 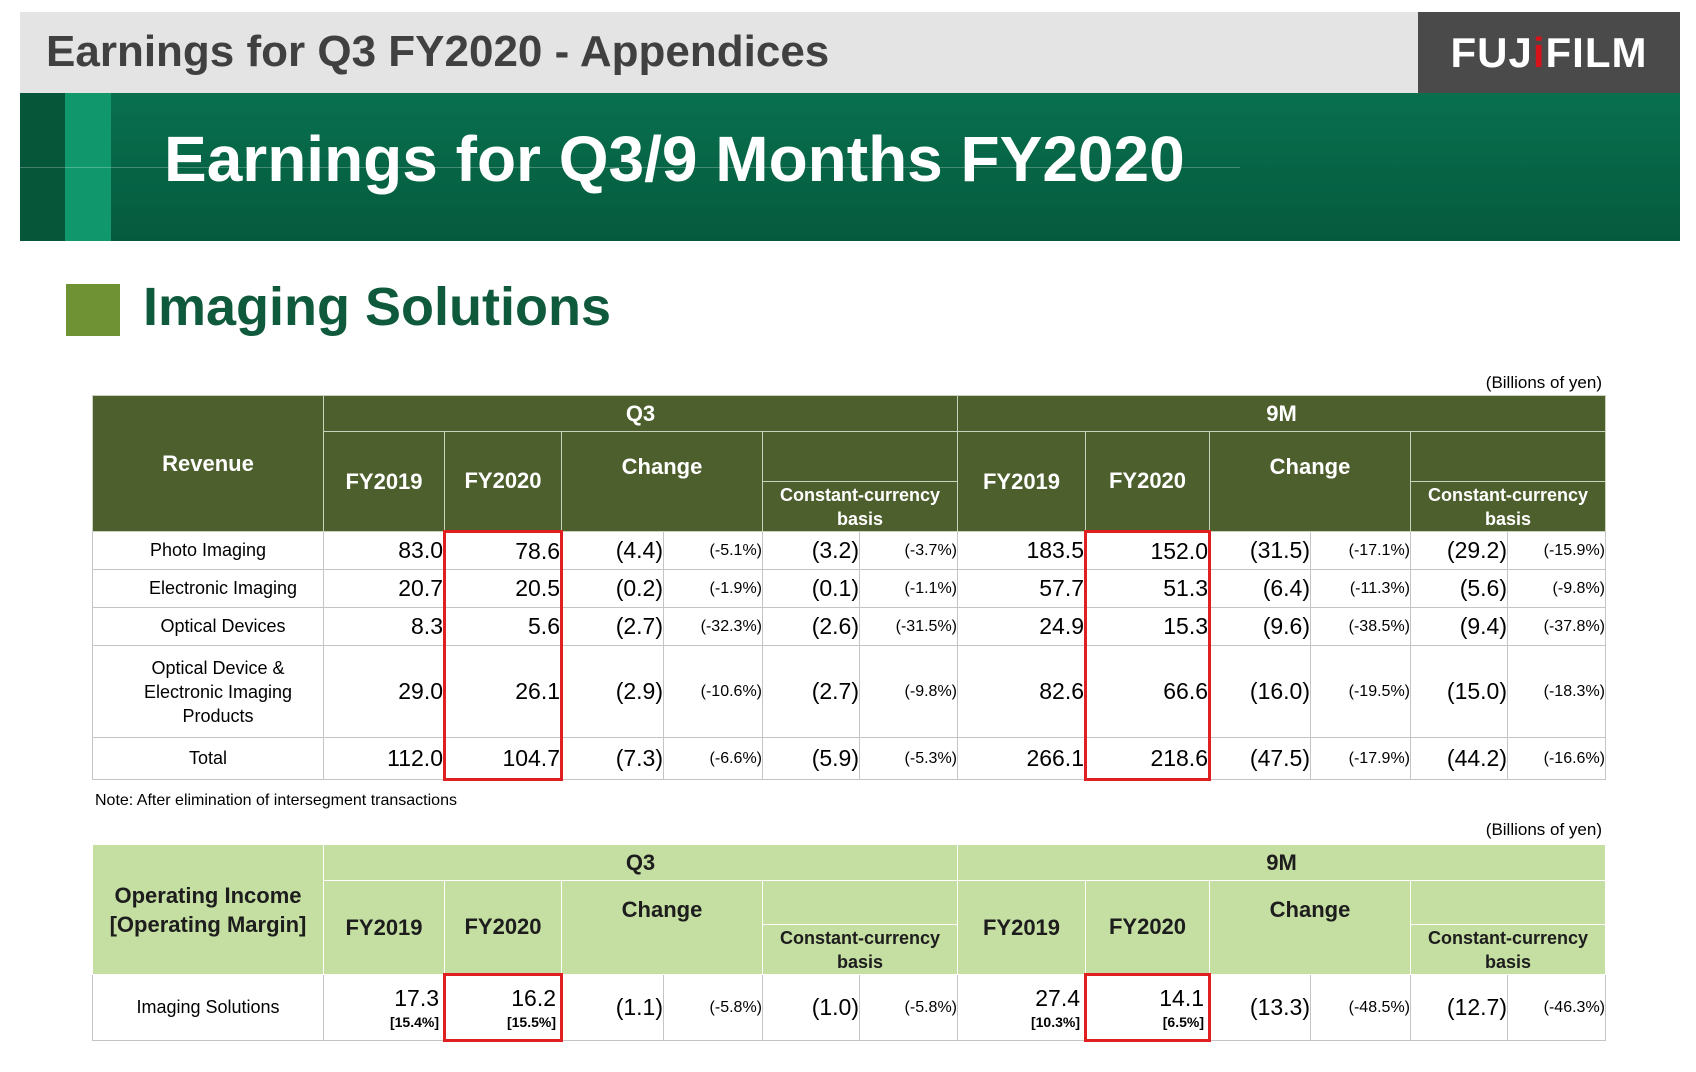 I want to click on cell-m9-fy2020: 152.0, so click(x=1147, y=550).